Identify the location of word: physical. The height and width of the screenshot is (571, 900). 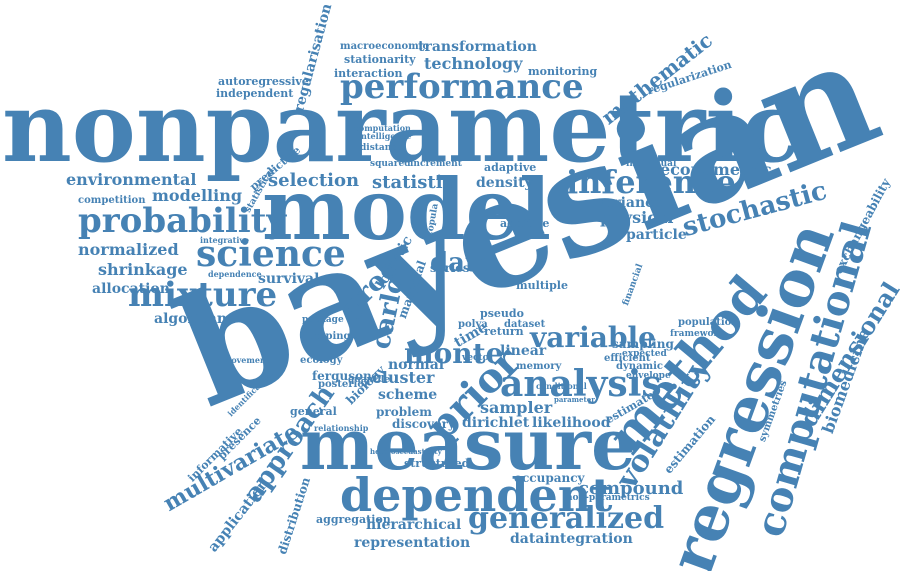
(637, 217).